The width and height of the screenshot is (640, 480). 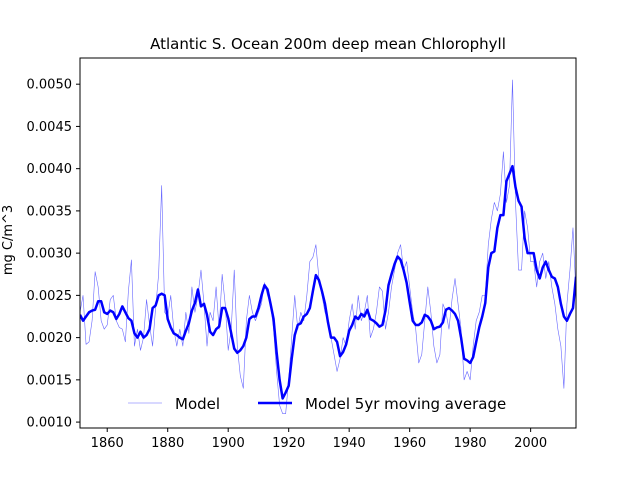 I want to click on y-tick-label: 0.0040, so click(x=50, y=169).